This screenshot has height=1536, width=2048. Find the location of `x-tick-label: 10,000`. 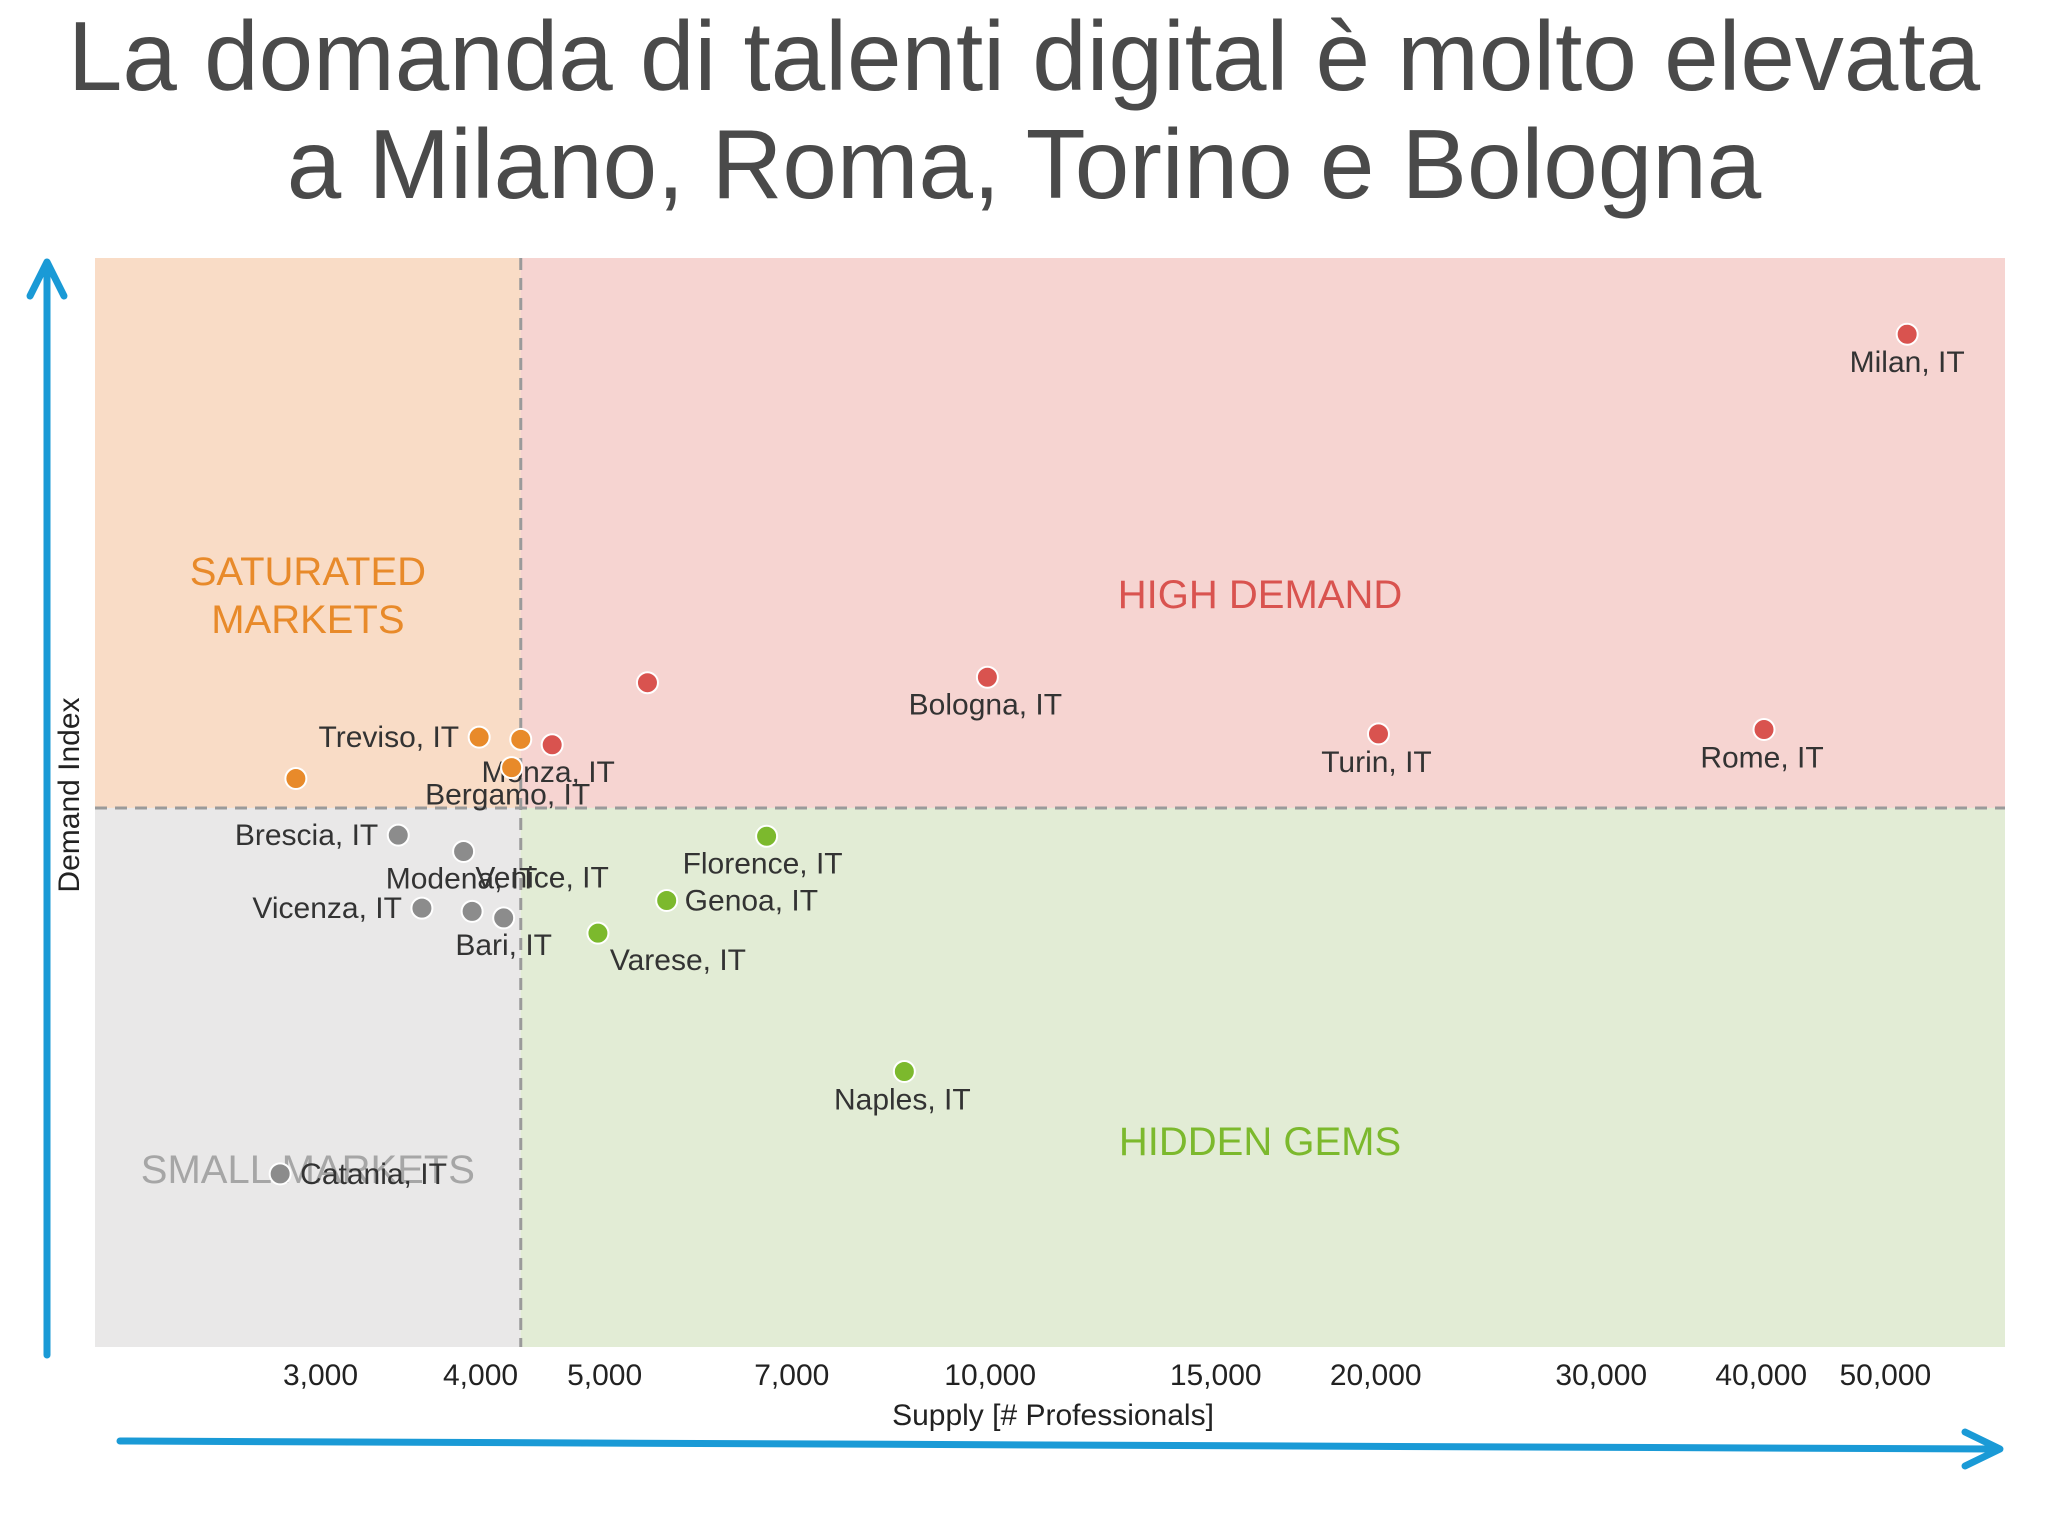

x-tick-label: 10,000 is located at coordinates (990, 1375).